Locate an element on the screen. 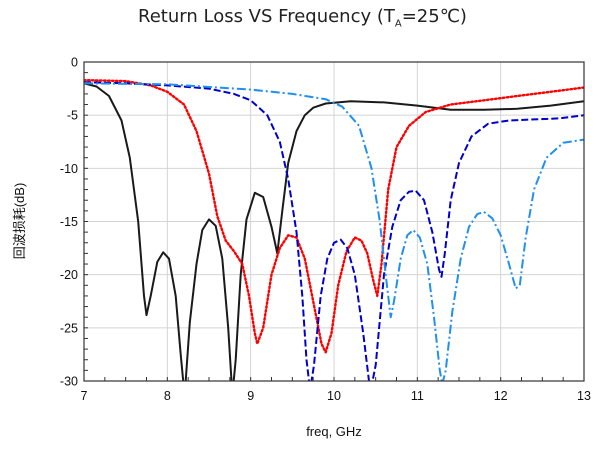 This screenshot has height=452, width=605. y-tick-label: -10 is located at coordinates (69, 169).